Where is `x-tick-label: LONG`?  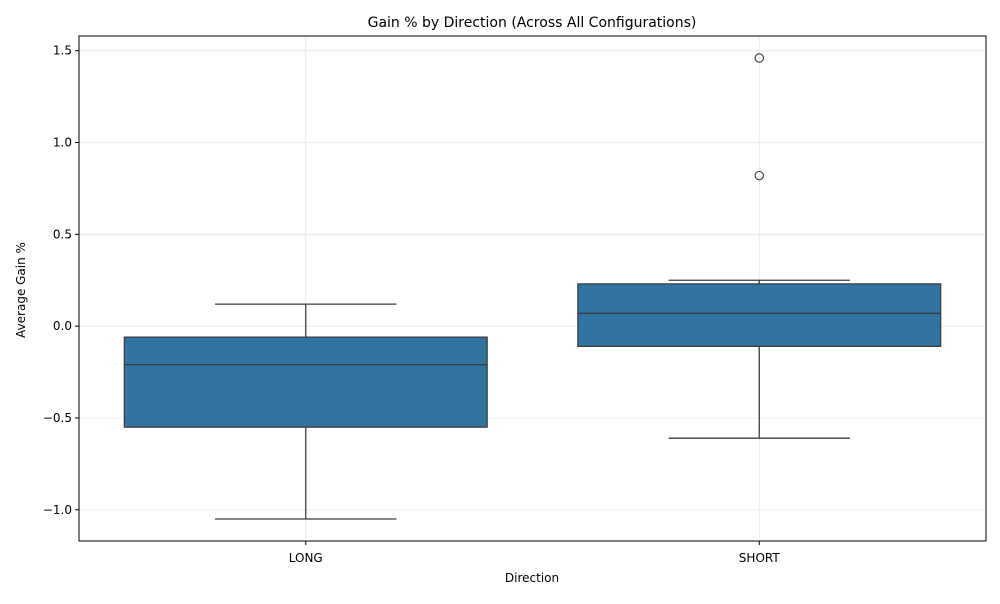
x-tick-label: LONG is located at coordinates (306, 558).